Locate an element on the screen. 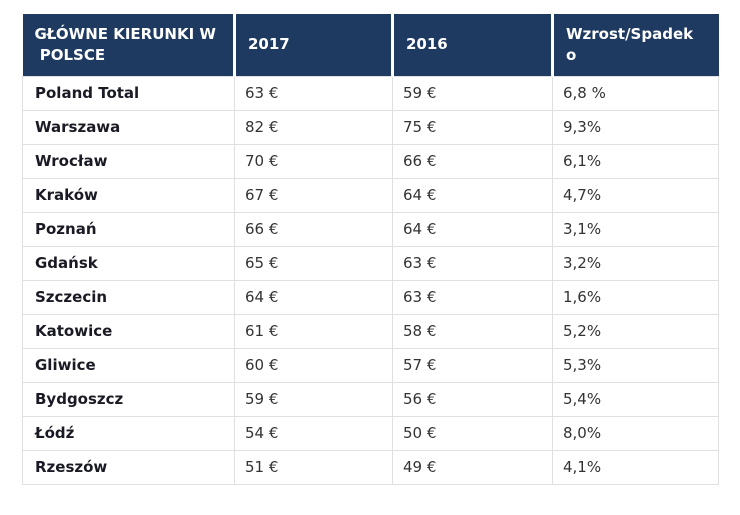  value-2017-cell: 63 € is located at coordinates (313, 93).